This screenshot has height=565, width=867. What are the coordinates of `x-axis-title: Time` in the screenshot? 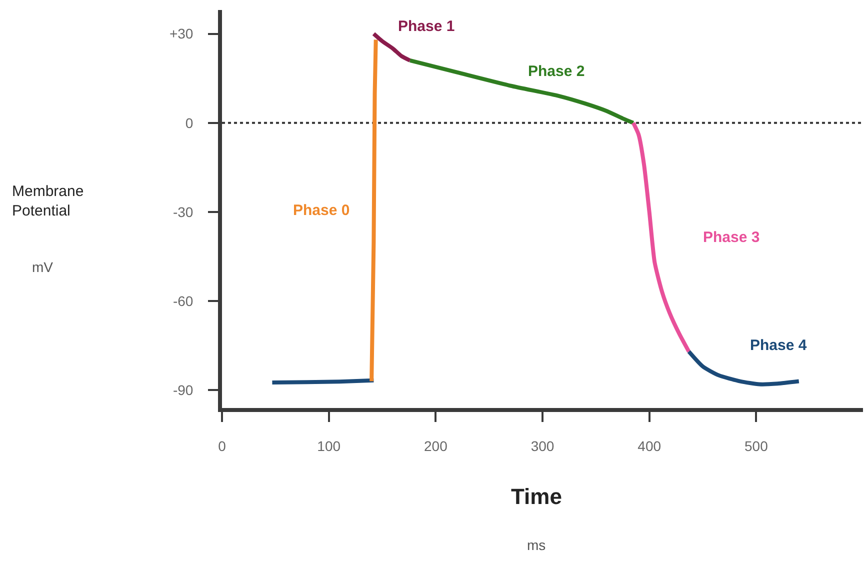 It's located at (536, 496).